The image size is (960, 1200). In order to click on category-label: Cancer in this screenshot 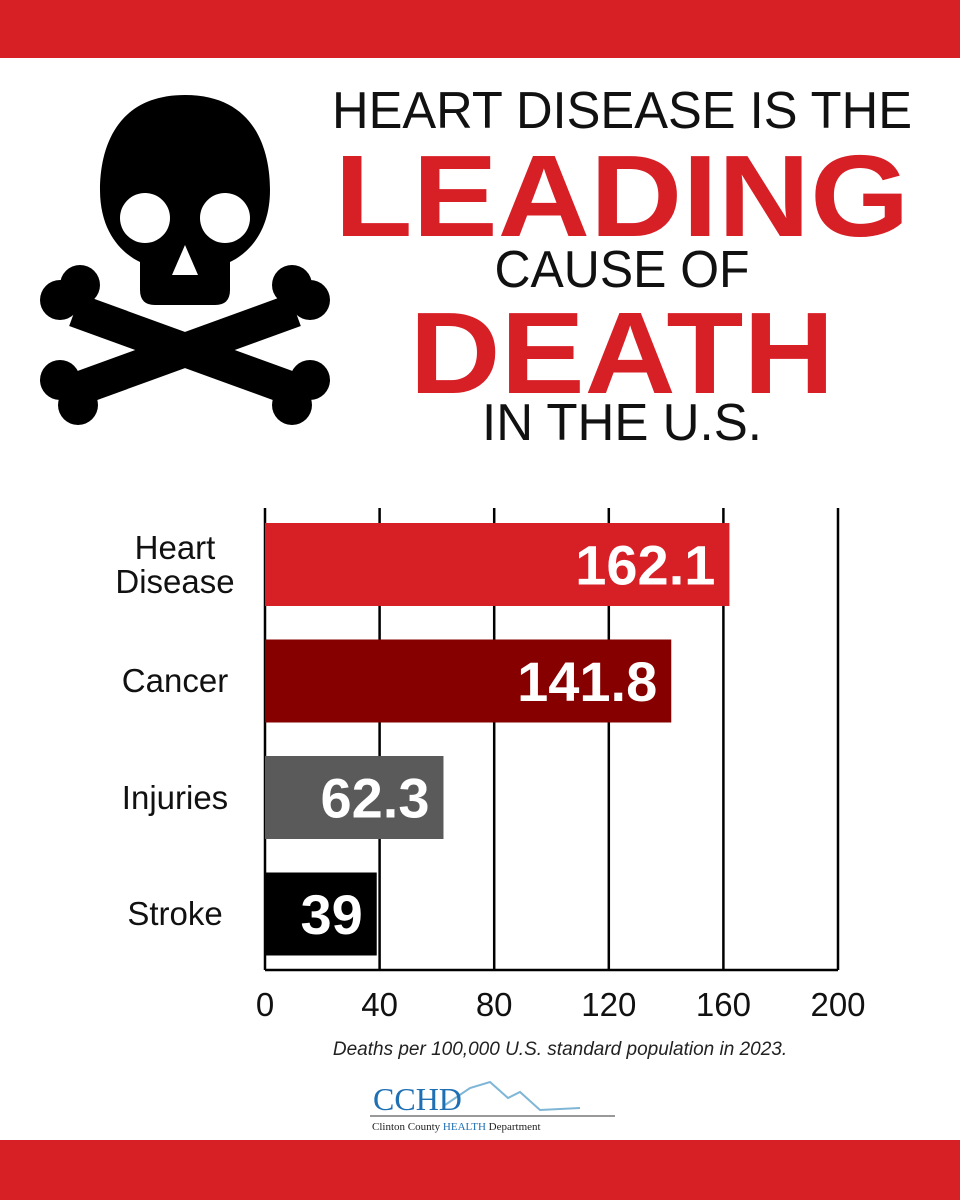, I will do `click(175, 680)`.